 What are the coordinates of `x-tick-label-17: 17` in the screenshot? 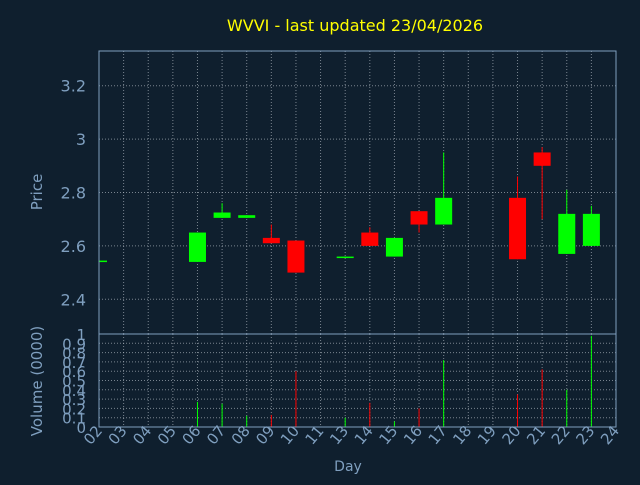 It's located at (438, 435).